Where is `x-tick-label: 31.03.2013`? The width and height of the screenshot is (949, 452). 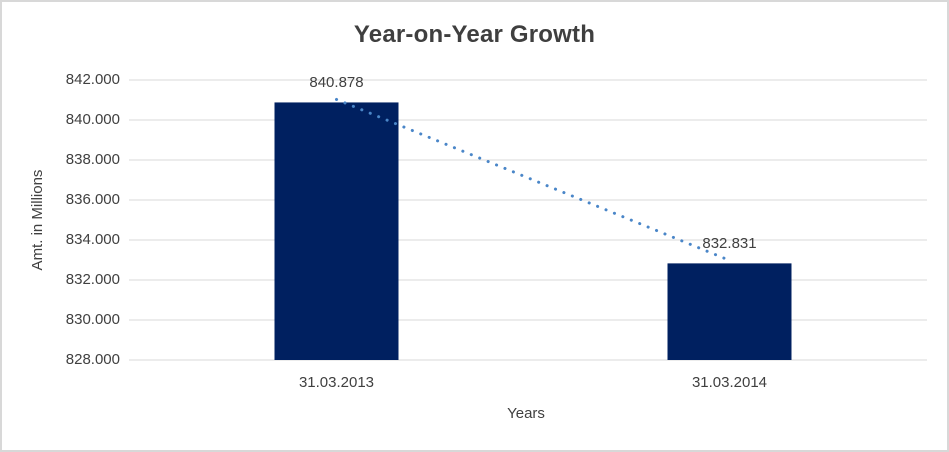 x-tick-label: 31.03.2013 is located at coordinates (336, 382).